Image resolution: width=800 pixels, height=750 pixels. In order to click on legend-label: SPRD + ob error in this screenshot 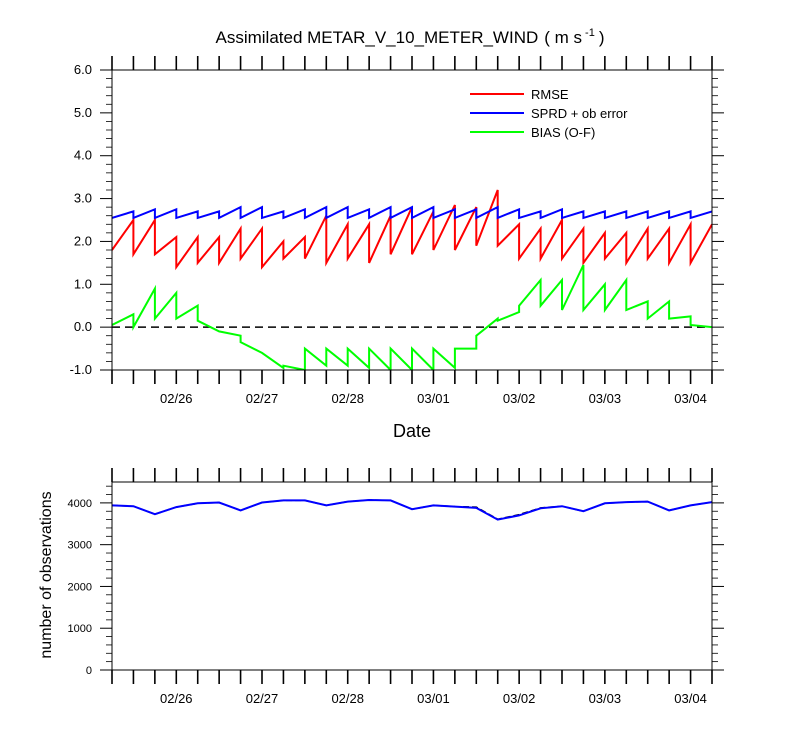, I will do `click(579, 113)`.